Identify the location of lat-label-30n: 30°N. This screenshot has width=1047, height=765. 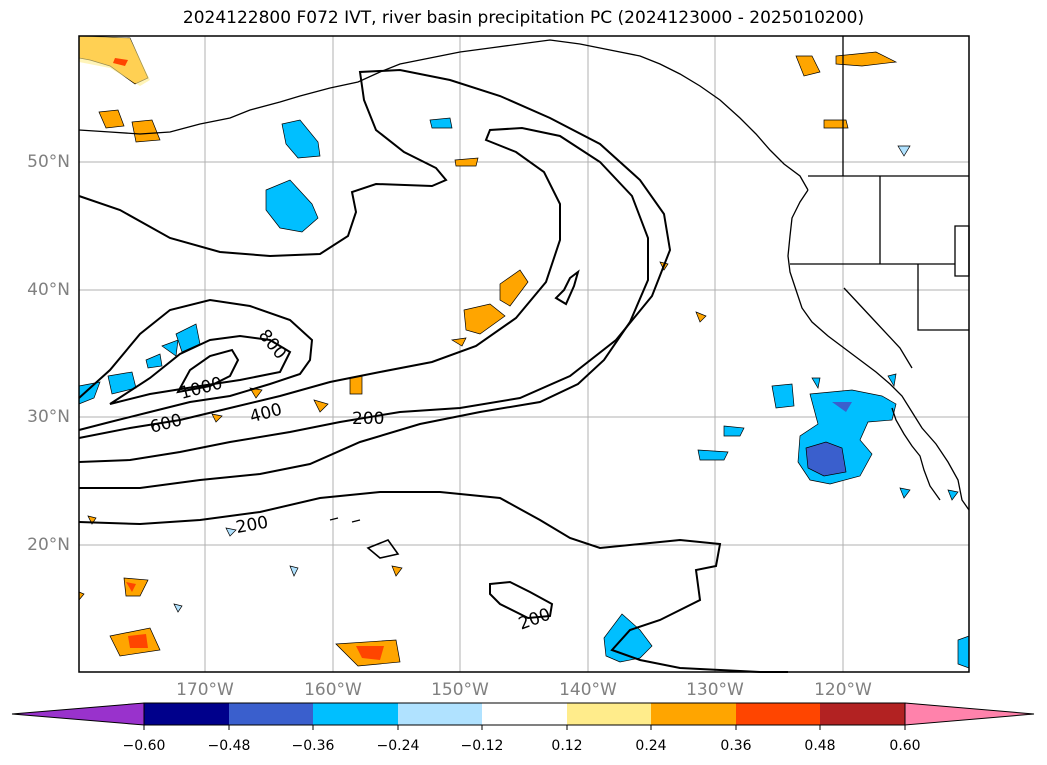
(48, 417).